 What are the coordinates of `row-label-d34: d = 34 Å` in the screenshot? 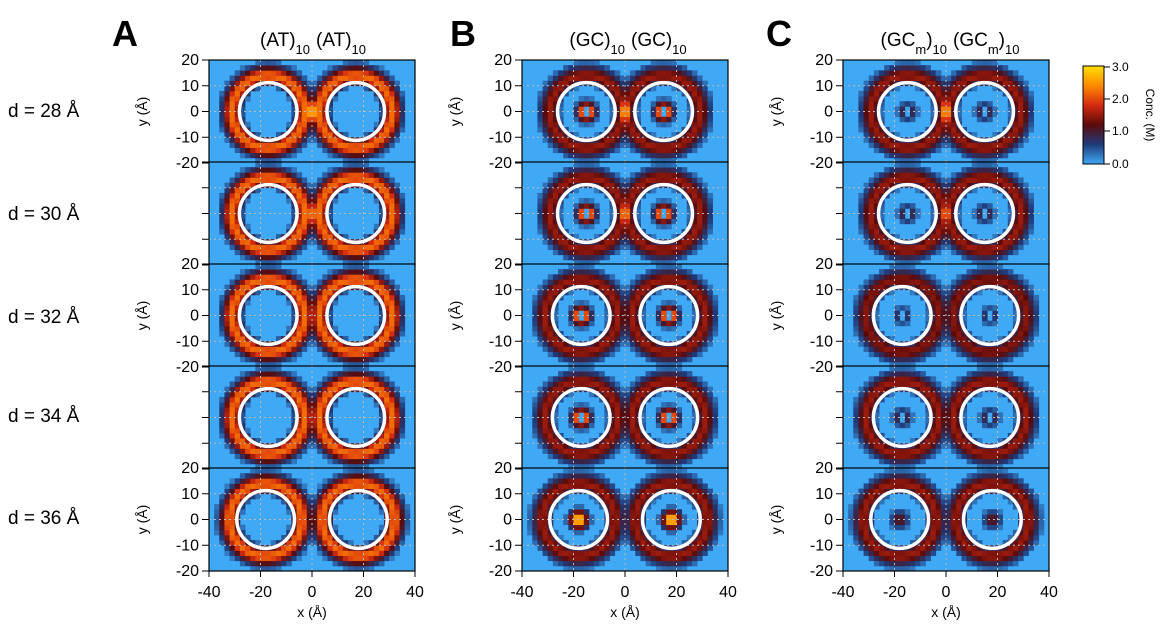 It's located at (44, 416).